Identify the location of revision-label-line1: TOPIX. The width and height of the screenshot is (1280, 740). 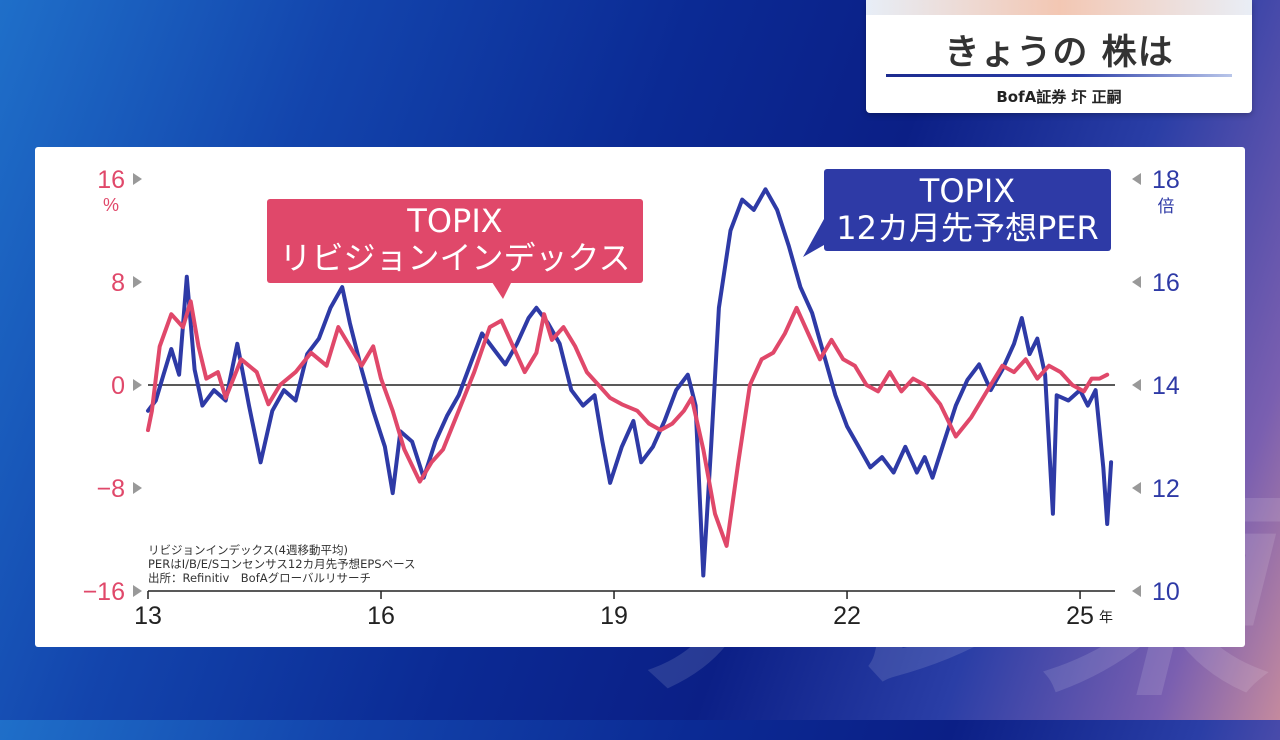
(455, 221).